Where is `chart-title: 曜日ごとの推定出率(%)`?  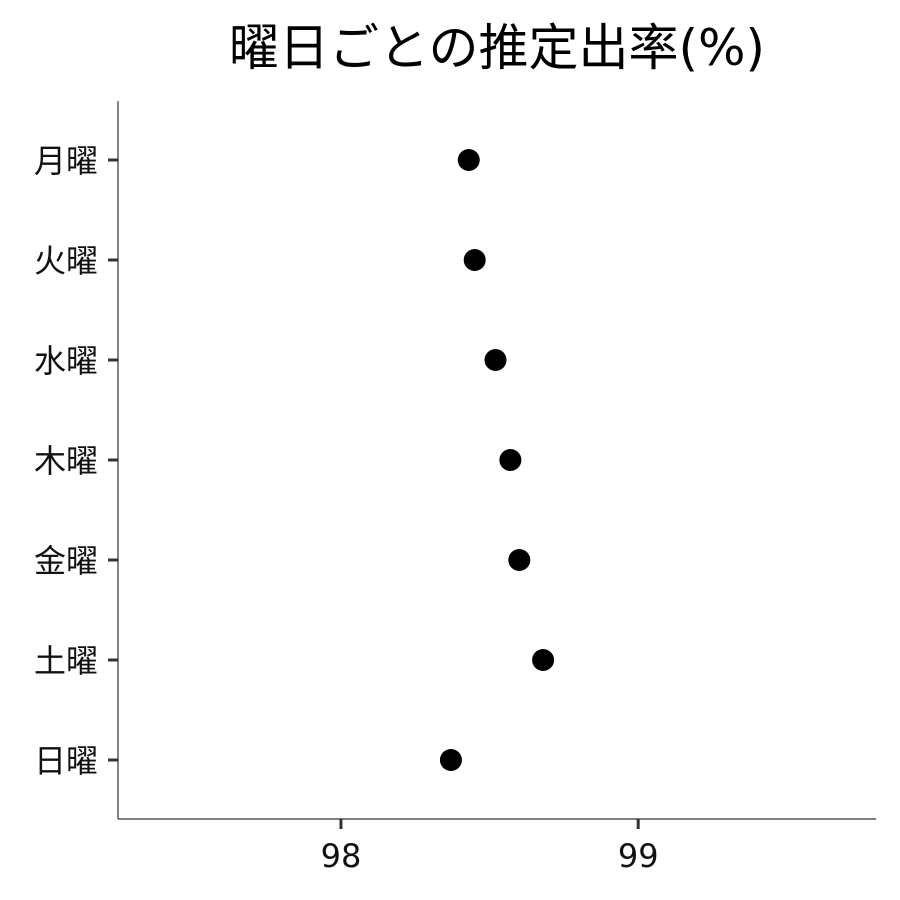
chart-title: 曜日ごとの推定出率(%) is located at coordinates (497, 48).